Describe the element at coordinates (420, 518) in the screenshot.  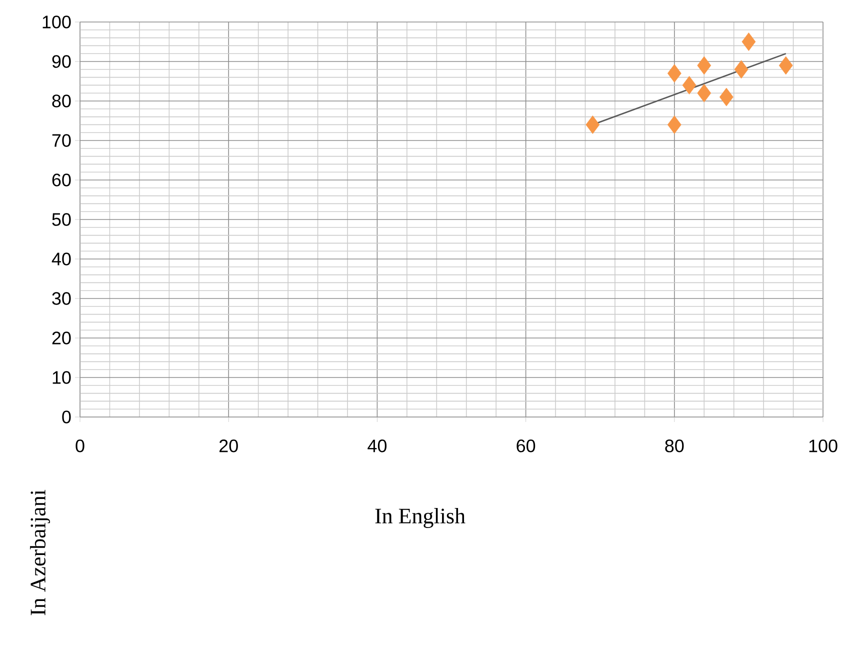
I see `x-axis-title: In English` at that location.